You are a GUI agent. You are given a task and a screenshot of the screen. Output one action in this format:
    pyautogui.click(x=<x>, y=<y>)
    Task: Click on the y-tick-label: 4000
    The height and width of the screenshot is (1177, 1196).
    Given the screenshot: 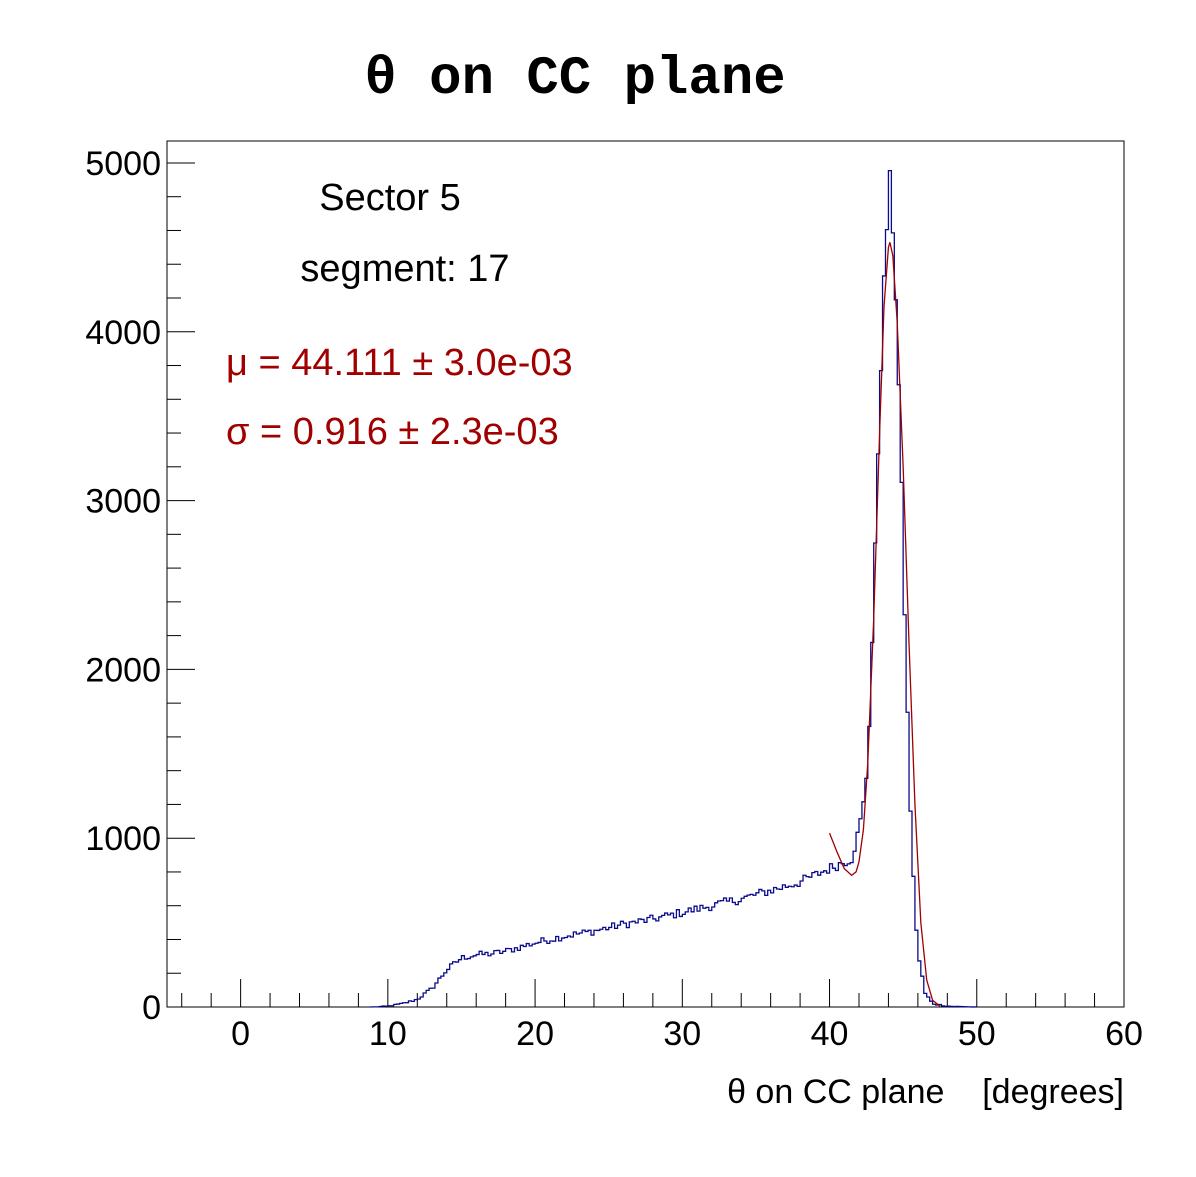 What is the action you would take?
    pyautogui.click(x=123, y=333)
    